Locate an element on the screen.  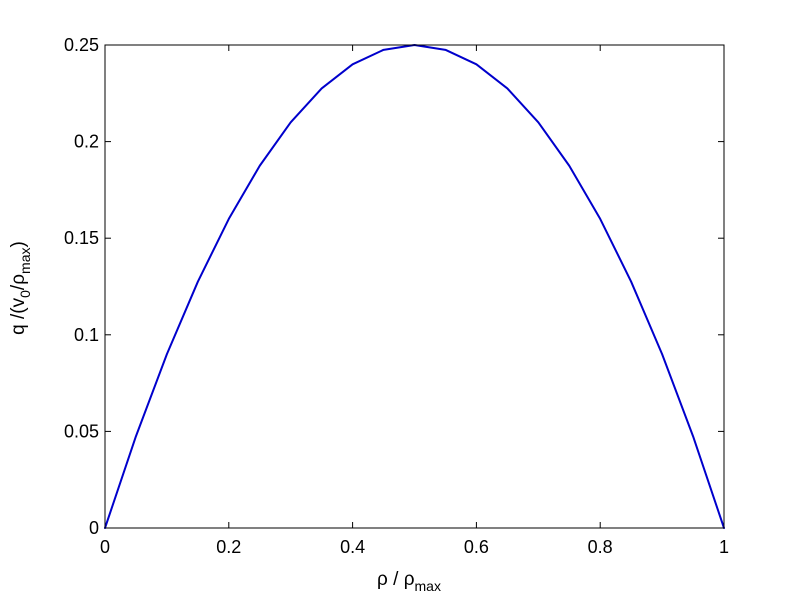
x-tick-label: 0 is located at coordinates (105, 547).